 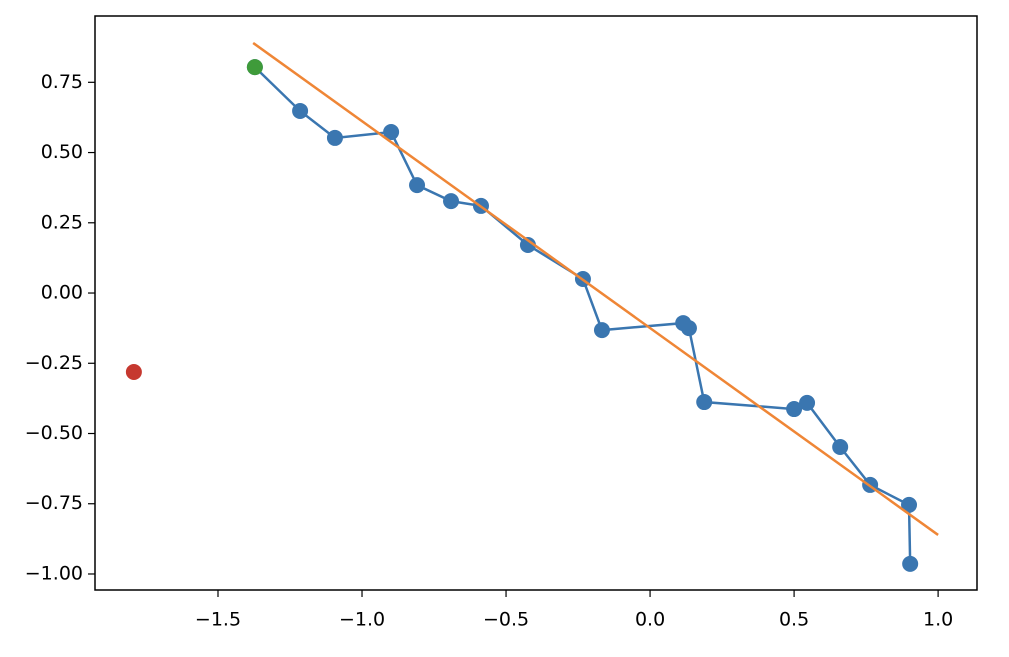 I want to click on y-tick-label: −0.75, so click(x=54, y=503).